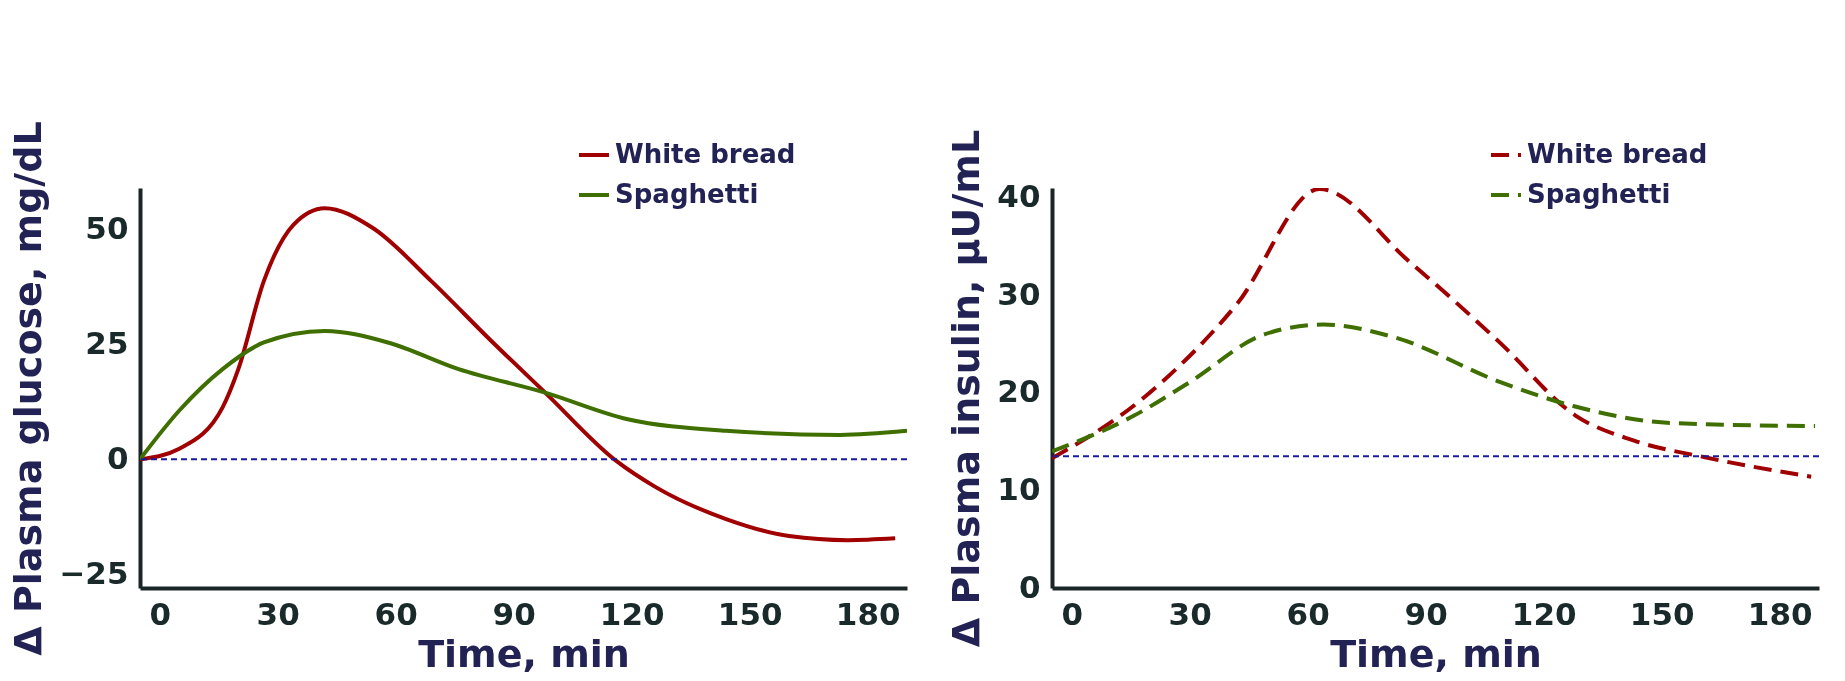  I want to click on y-tick-label: 40, so click(1019, 196).